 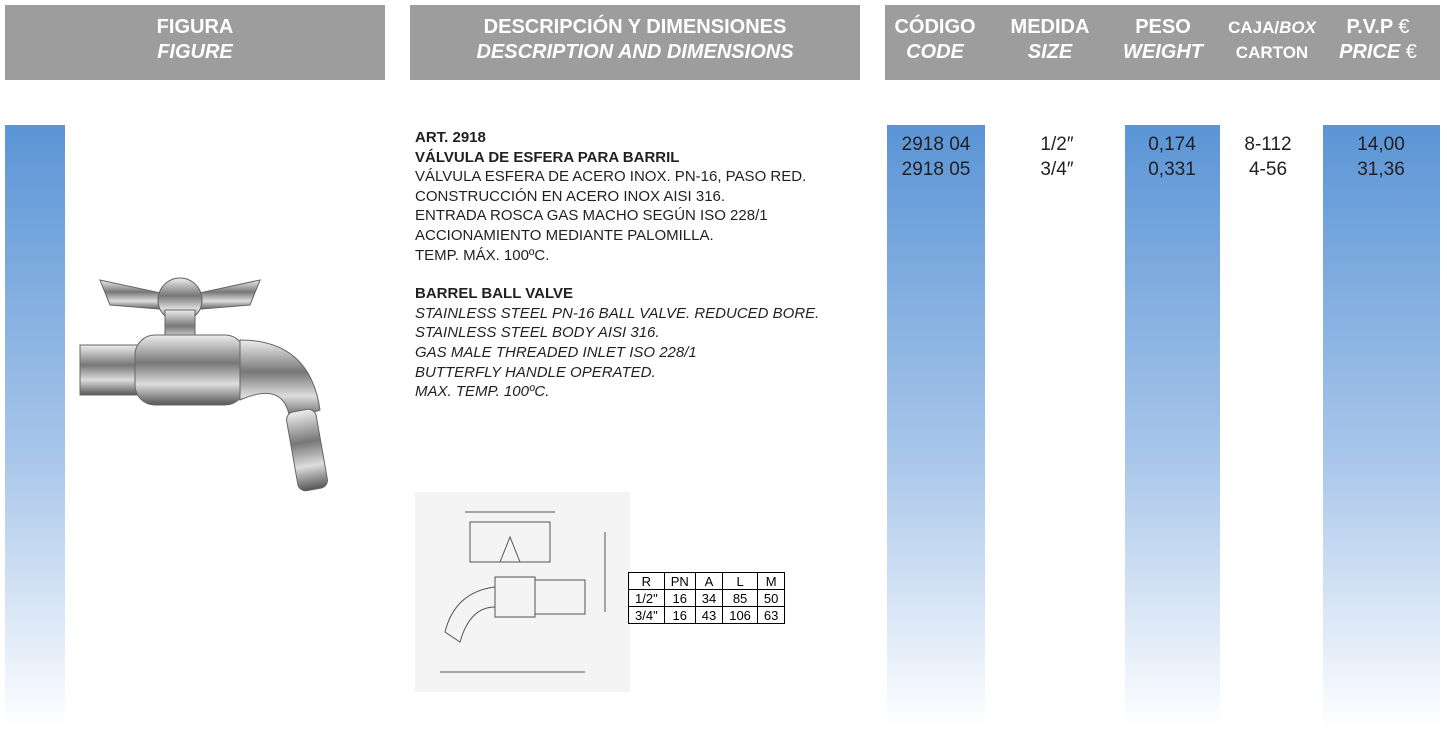 What do you see at coordinates (740, 598) in the screenshot?
I see `table-cell: 85` at bounding box center [740, 598].